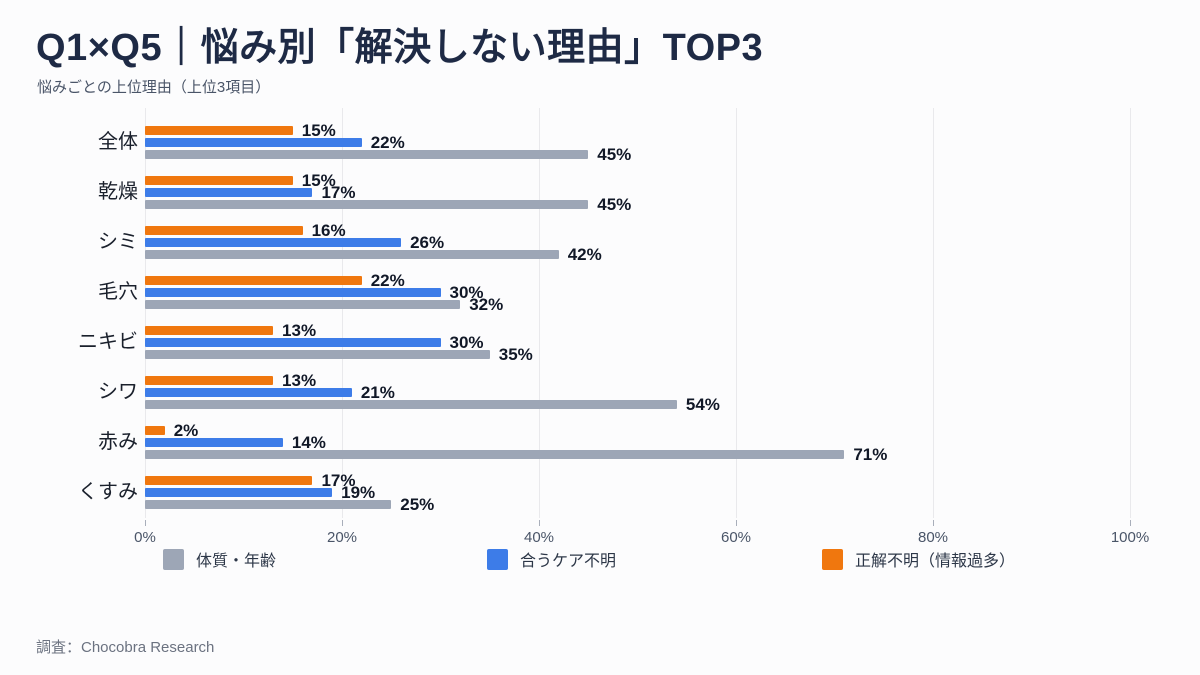 This screenshot has height=675, width=1200. Describe the element at coordinates (486, 304) in the screenshot. I see `bar-value-label: 32%` at that location.